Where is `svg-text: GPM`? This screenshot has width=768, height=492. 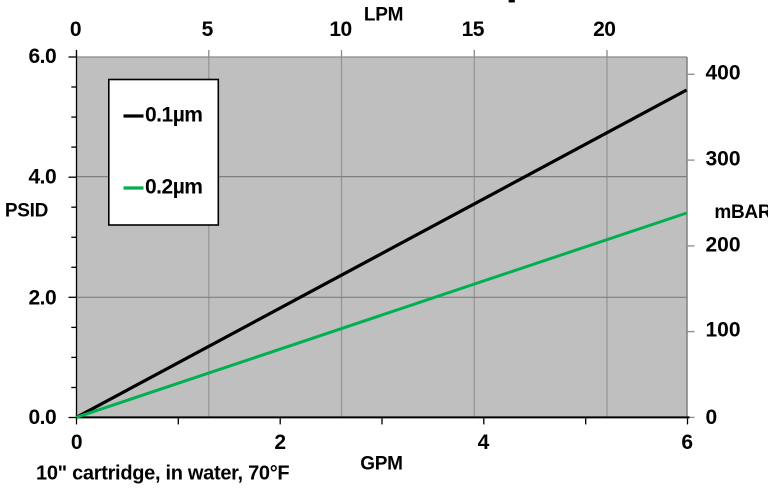
svg-text: GPM is located at coordinates (381, 464).